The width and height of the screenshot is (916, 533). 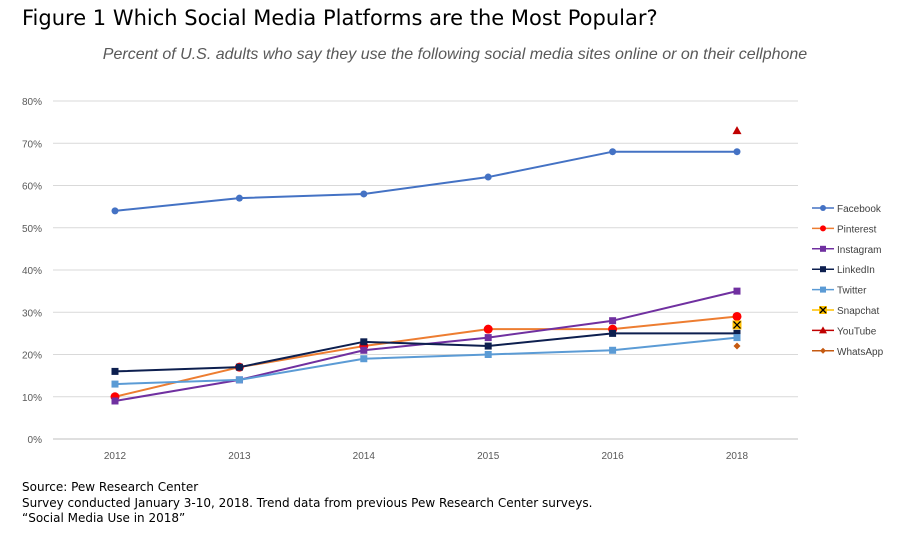 I want to click on series-line-pinterest, so click(x=426, y=356).